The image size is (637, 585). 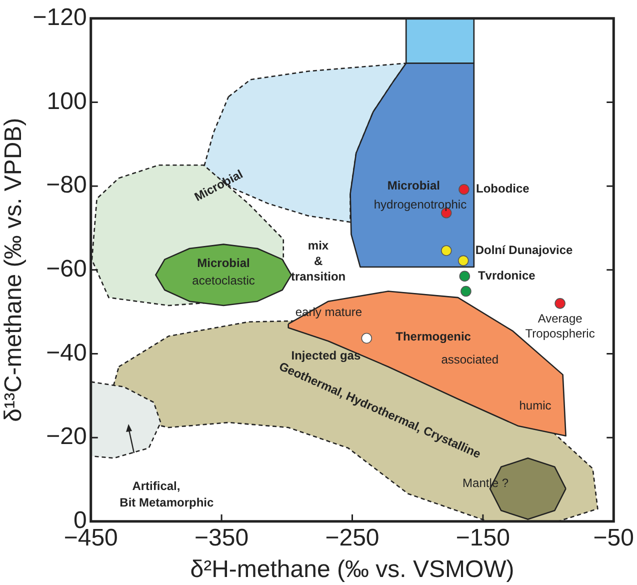 What do you see at coordinates (420, 205) in the screenshot?
I see `annotation: hydrogenotrophic` at bounding box center [420, 205].